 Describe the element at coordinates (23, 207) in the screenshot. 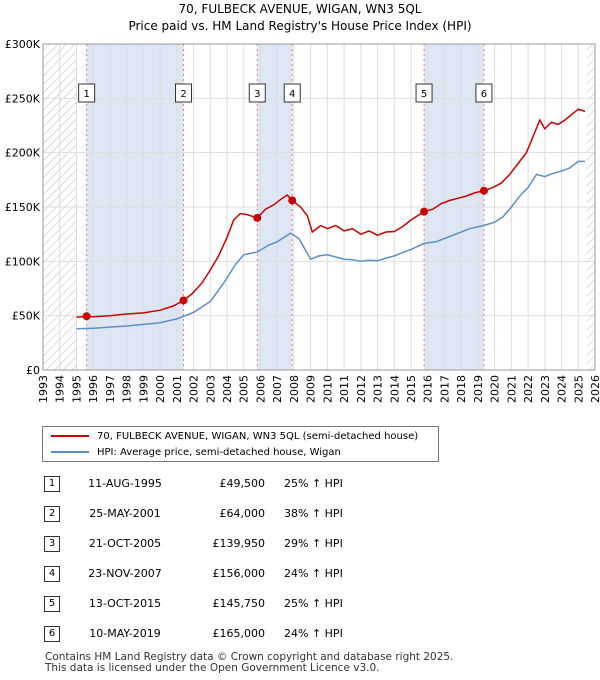

I see `y-tick-label: £150K` at that location.